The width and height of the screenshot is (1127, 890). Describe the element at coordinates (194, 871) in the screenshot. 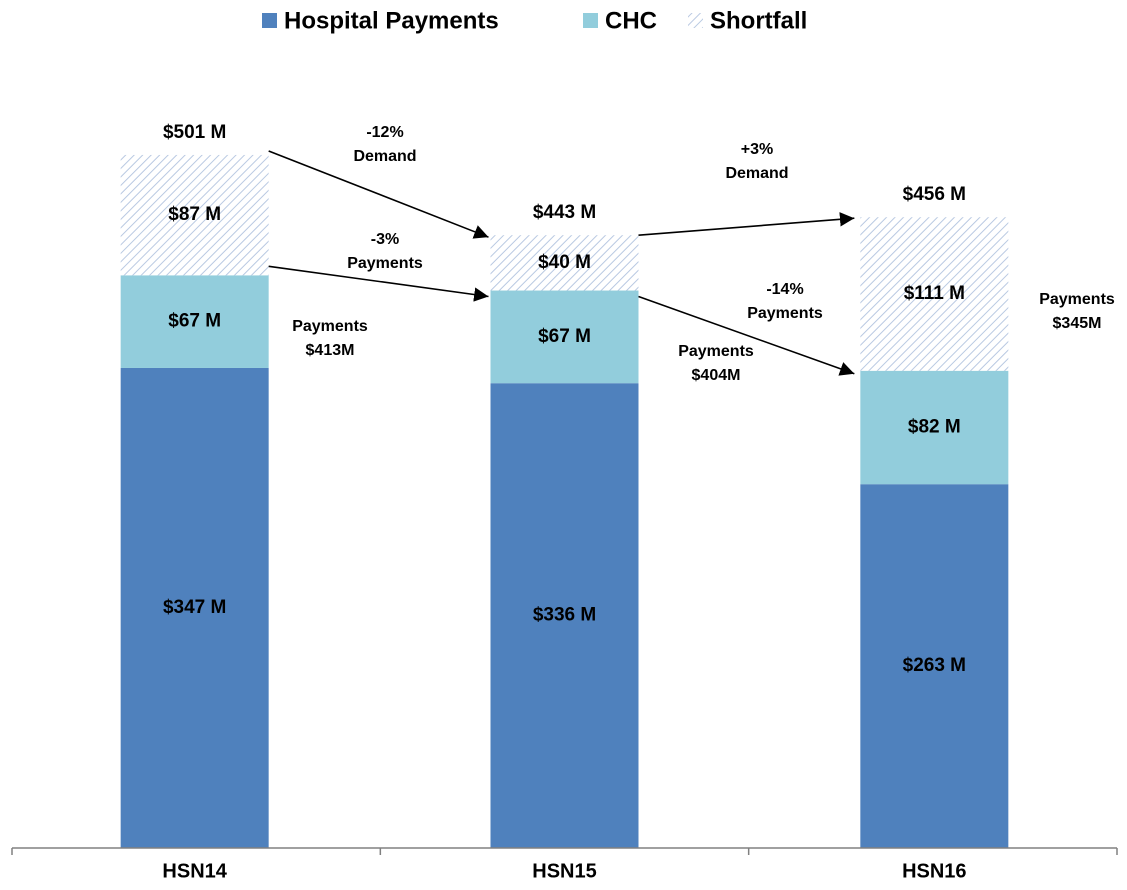

I see `x-tick-label: HSN14` at that location.